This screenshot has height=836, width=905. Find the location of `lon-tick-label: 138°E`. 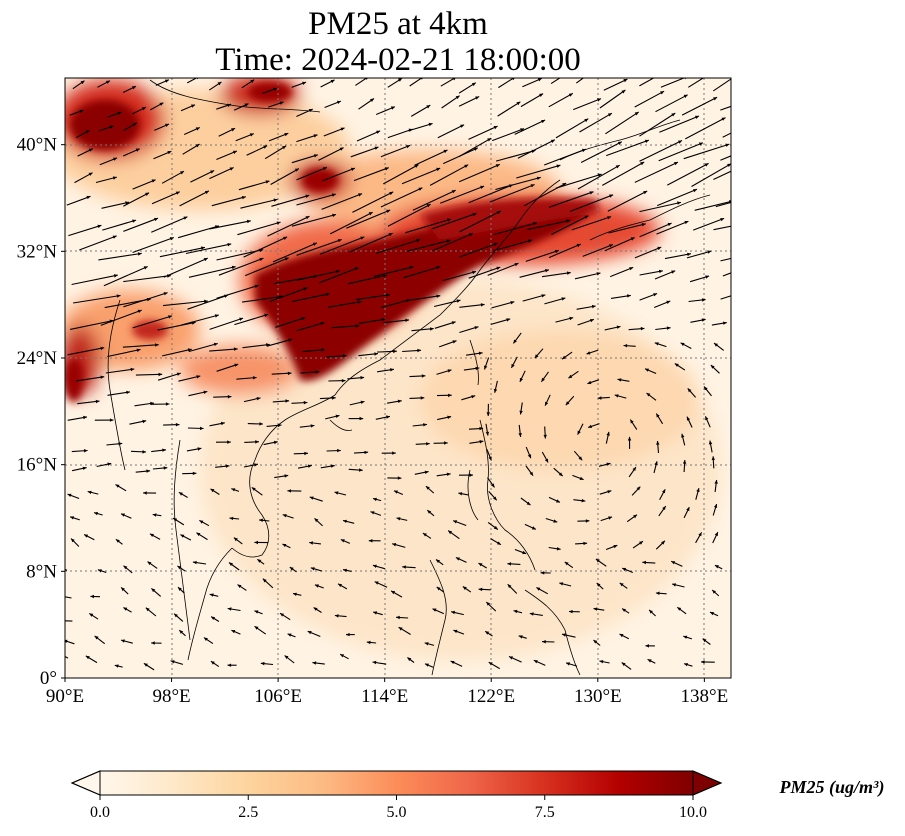

lon-tick-label: 138°E is located at coordinates (705, 696).